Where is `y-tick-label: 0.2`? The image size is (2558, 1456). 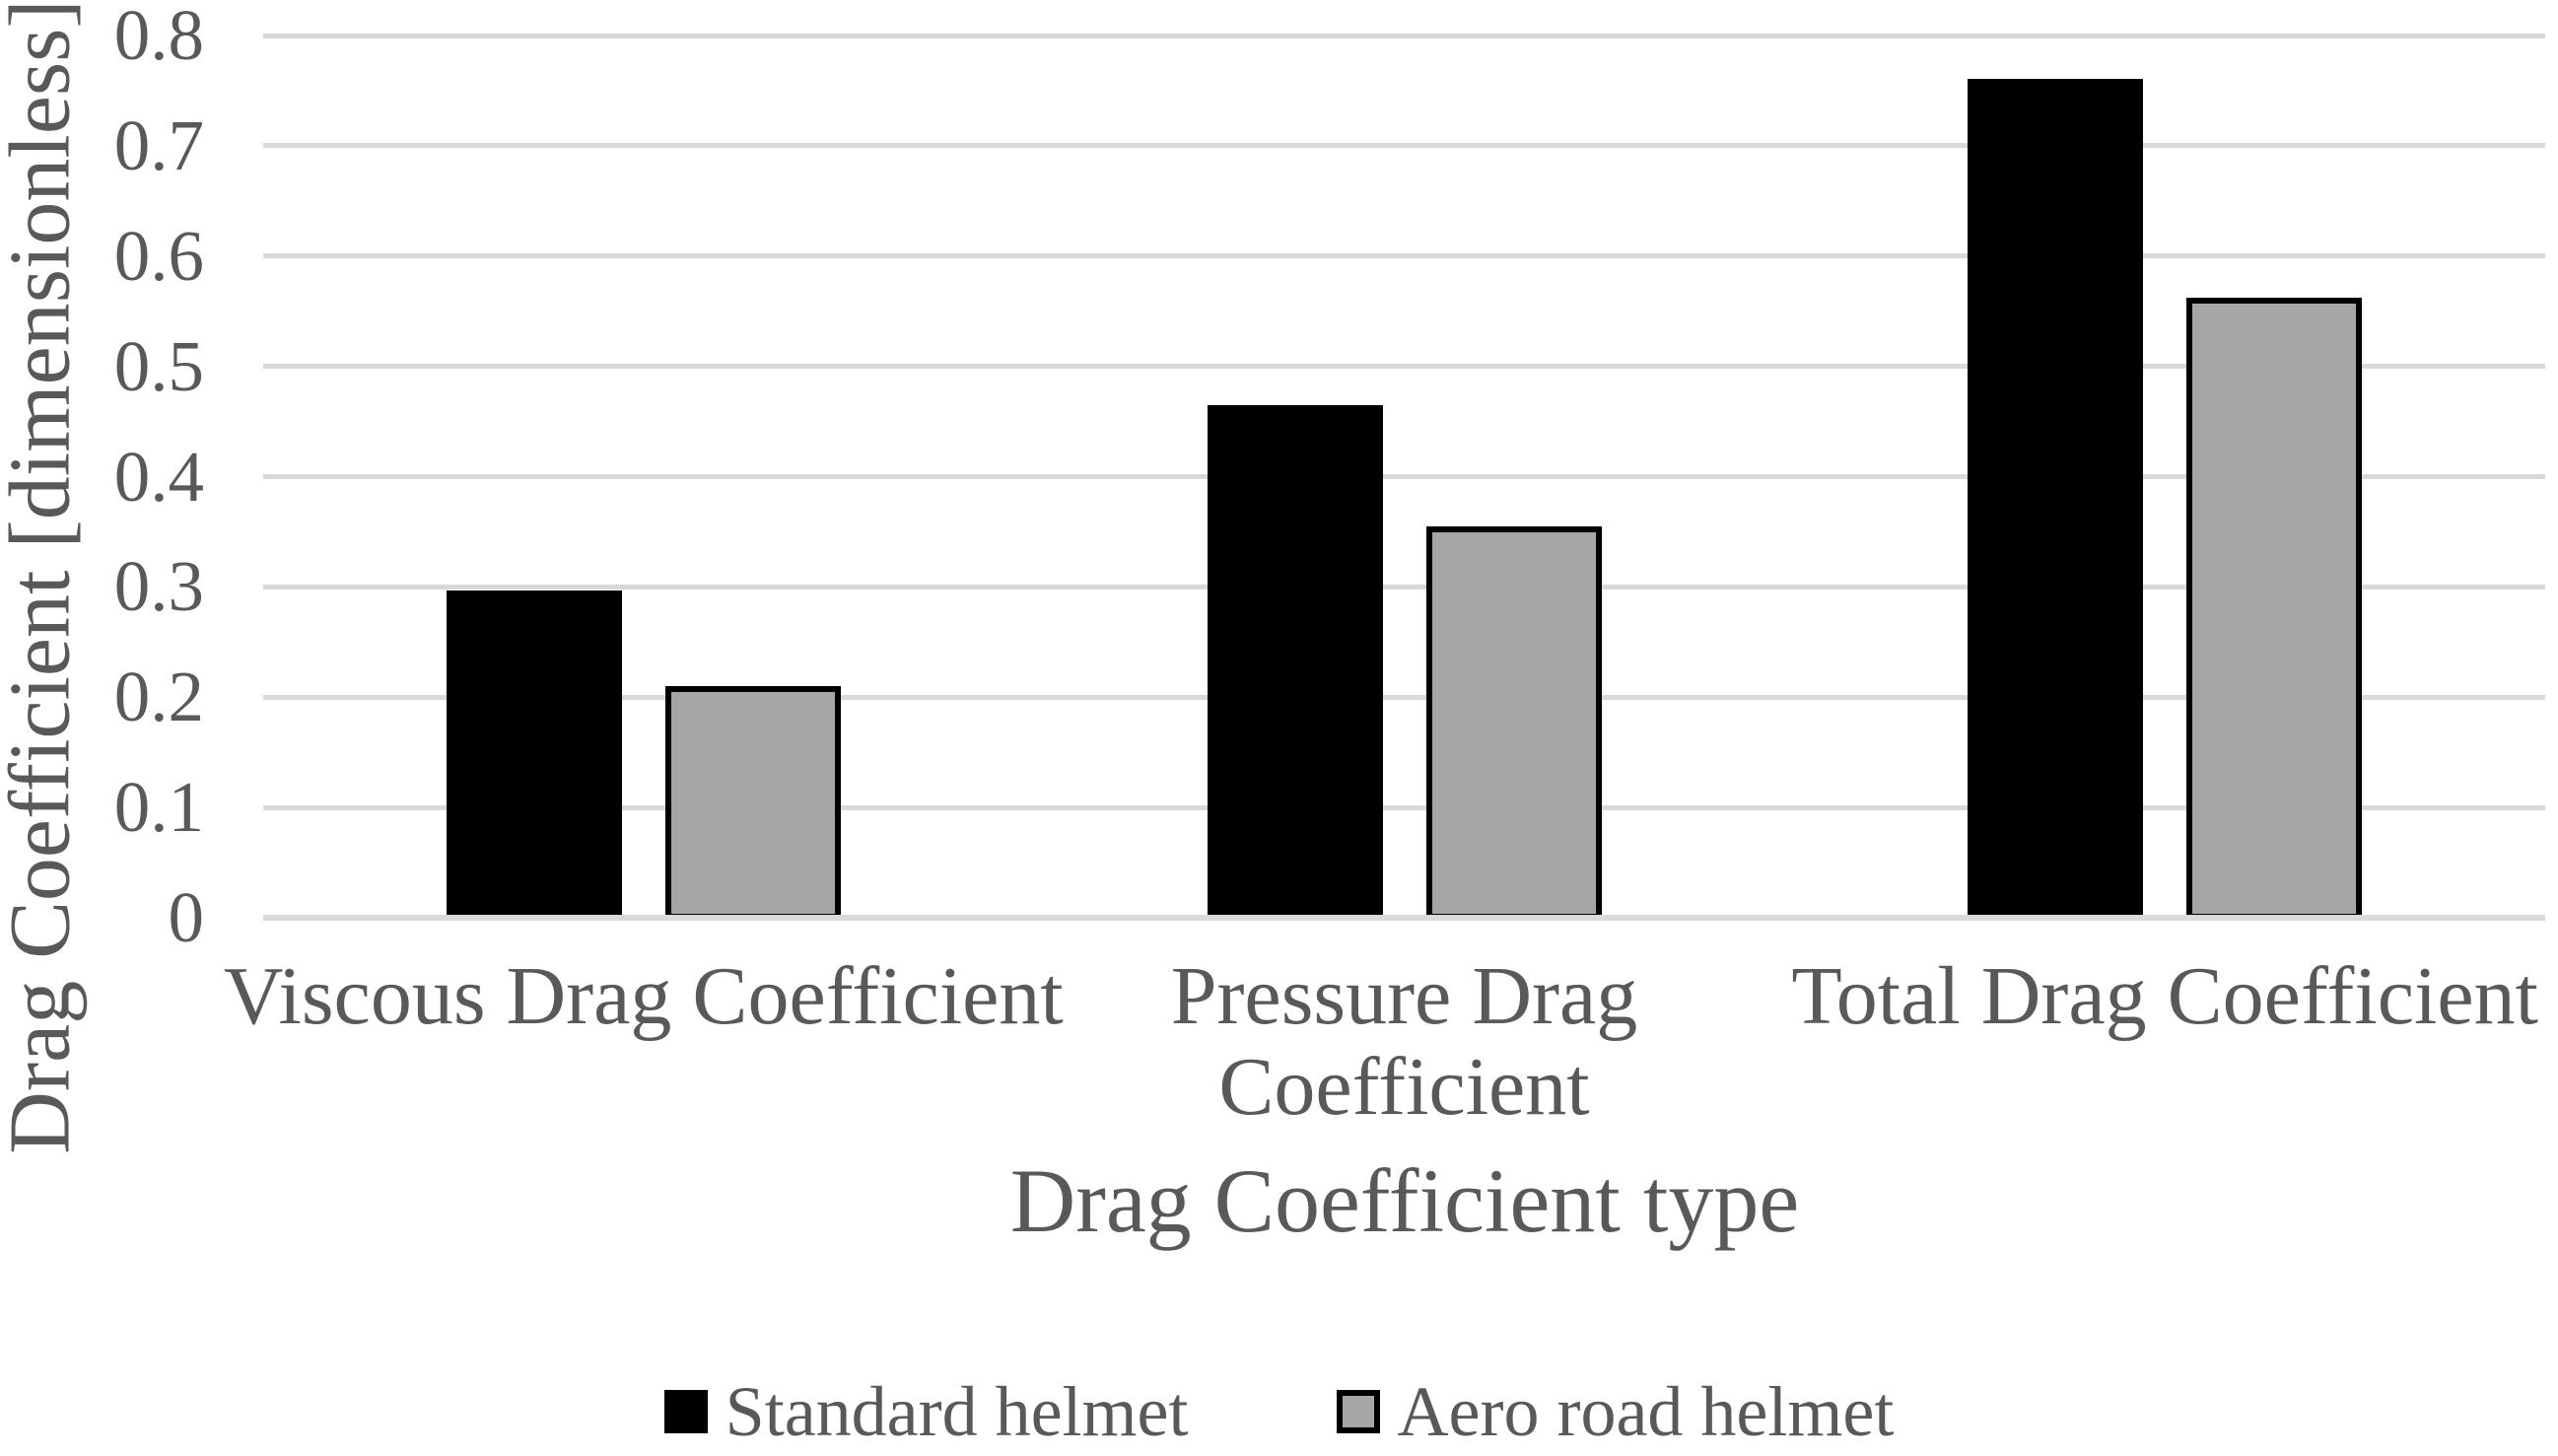
y-tick-label: 0.2 is located at coordinates (158, 697).